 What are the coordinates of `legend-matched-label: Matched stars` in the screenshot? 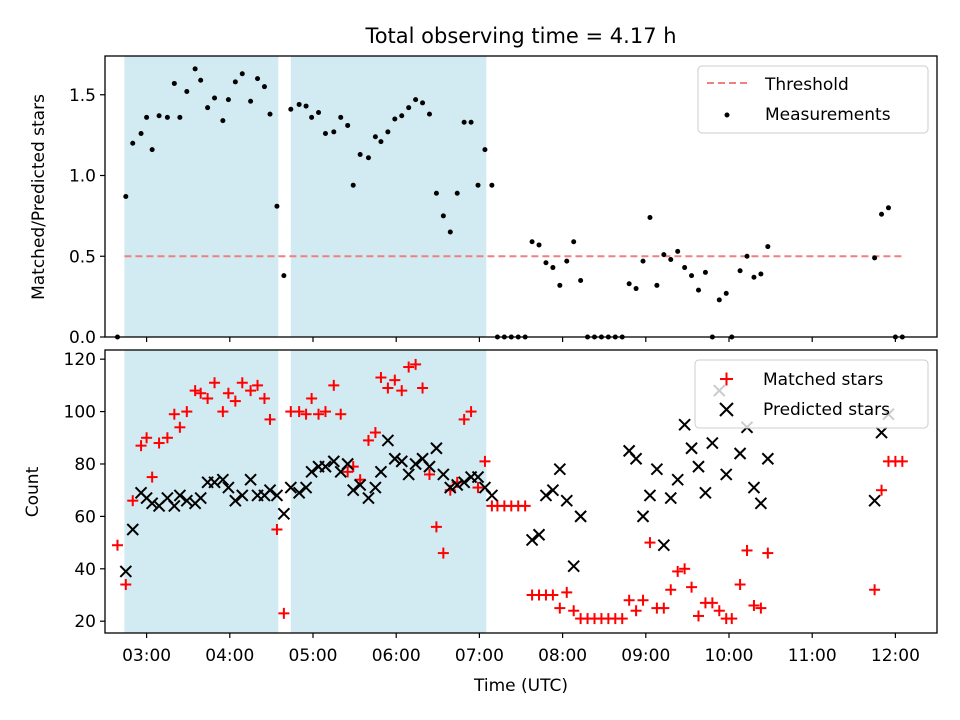 It's located at (823, 380).